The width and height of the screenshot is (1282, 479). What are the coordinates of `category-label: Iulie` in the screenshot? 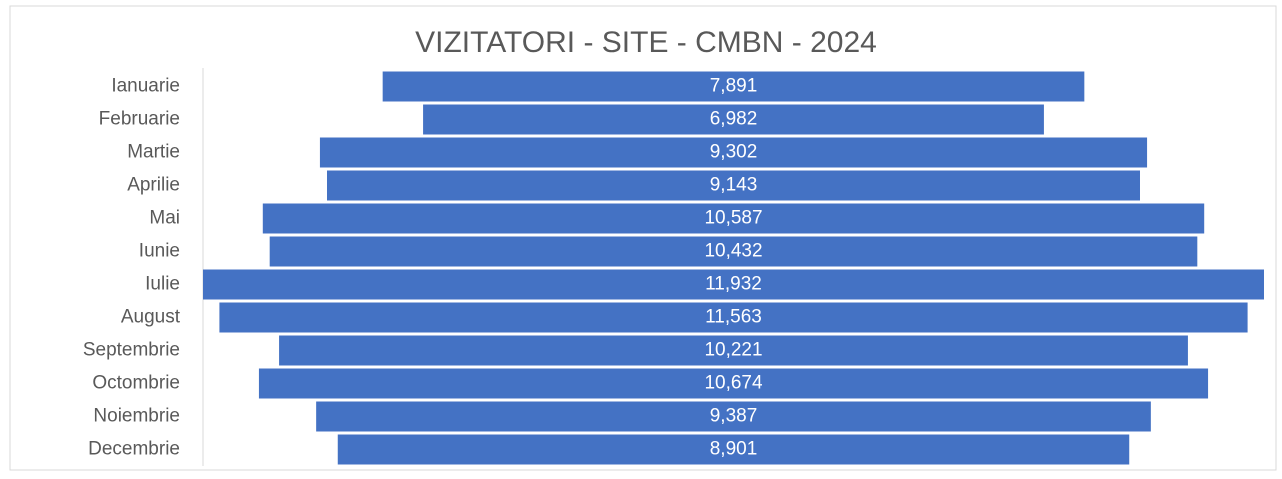 It's located at (162, 284).